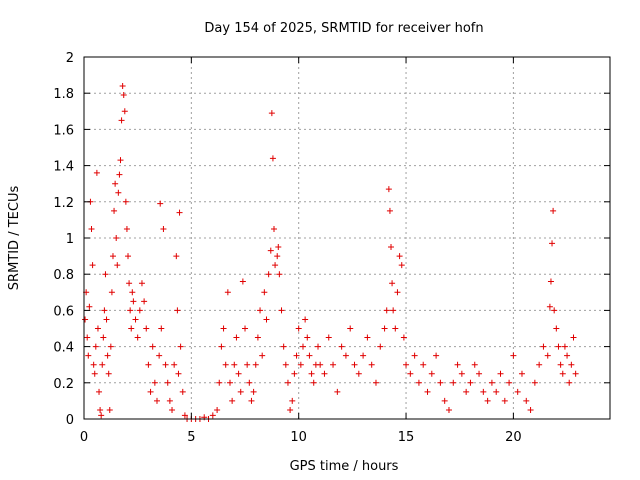  What do you see at coordinates (14, 238) in the screenshot?
I see `y-axis-label: SRMTID / TECUs` at bounding box center [14, 238].